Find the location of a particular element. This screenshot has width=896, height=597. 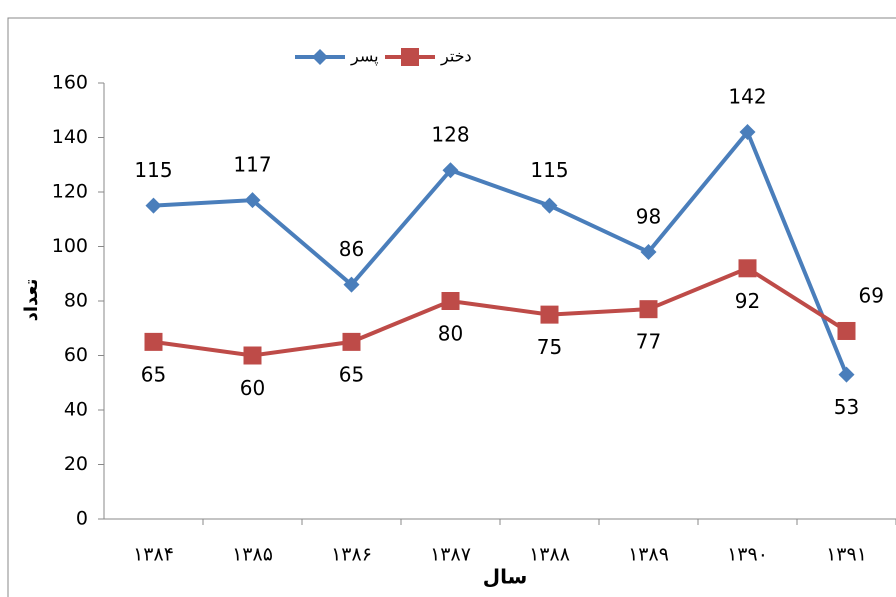

data-label: 75 is located at coordinates (549, 347).